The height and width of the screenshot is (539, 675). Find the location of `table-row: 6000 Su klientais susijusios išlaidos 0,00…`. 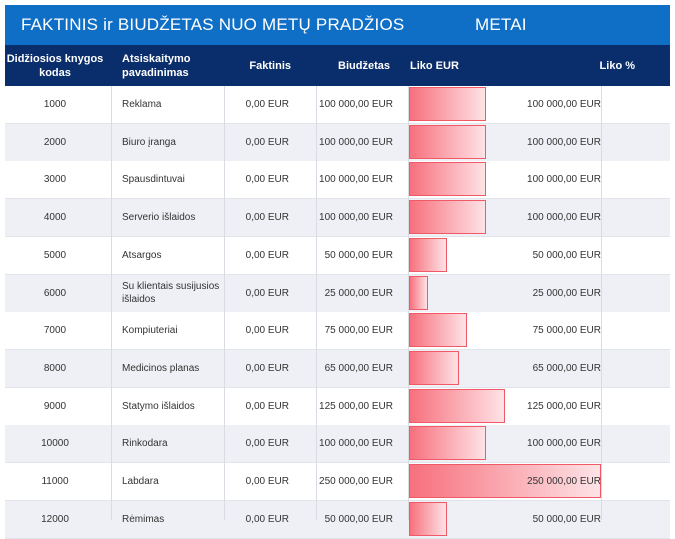

table-row: 6000 Su klientais susijusios išlaidos 0,00… is located at coordinates (337, 293).